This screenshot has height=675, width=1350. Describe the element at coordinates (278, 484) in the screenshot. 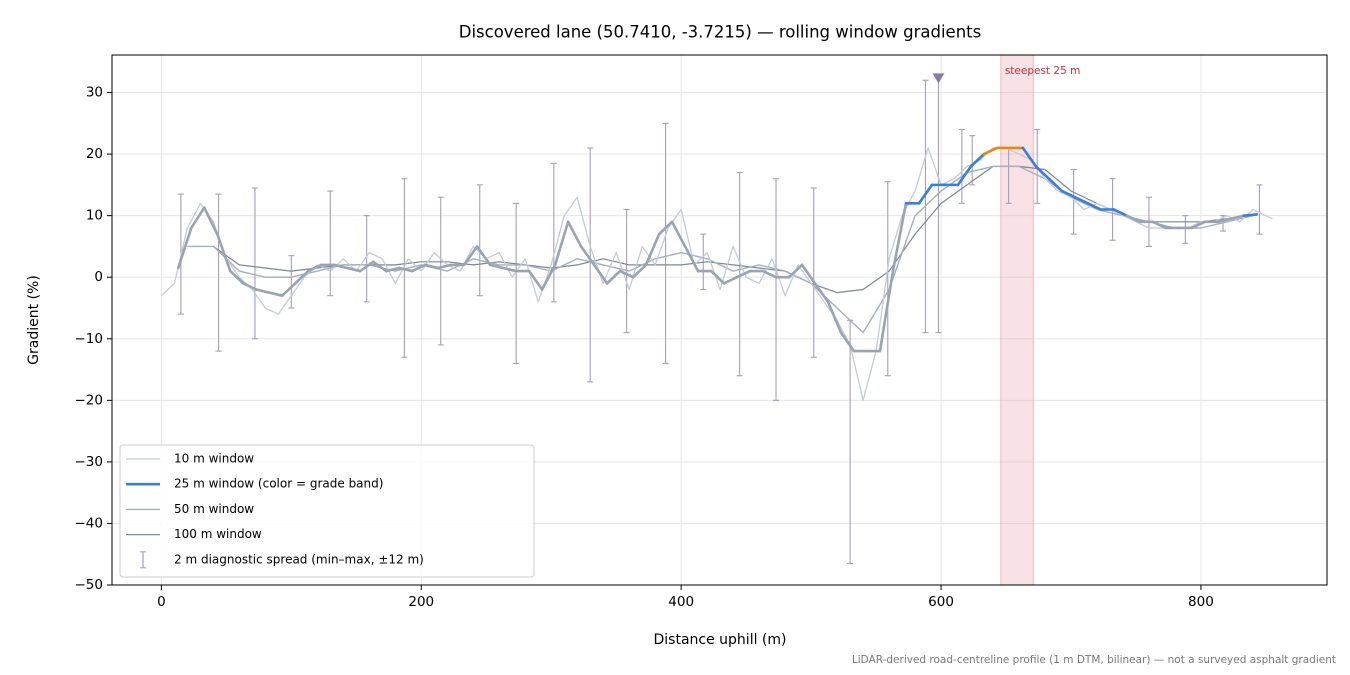

I see `legend-label: 25 m window (color = grade band)` at that location.